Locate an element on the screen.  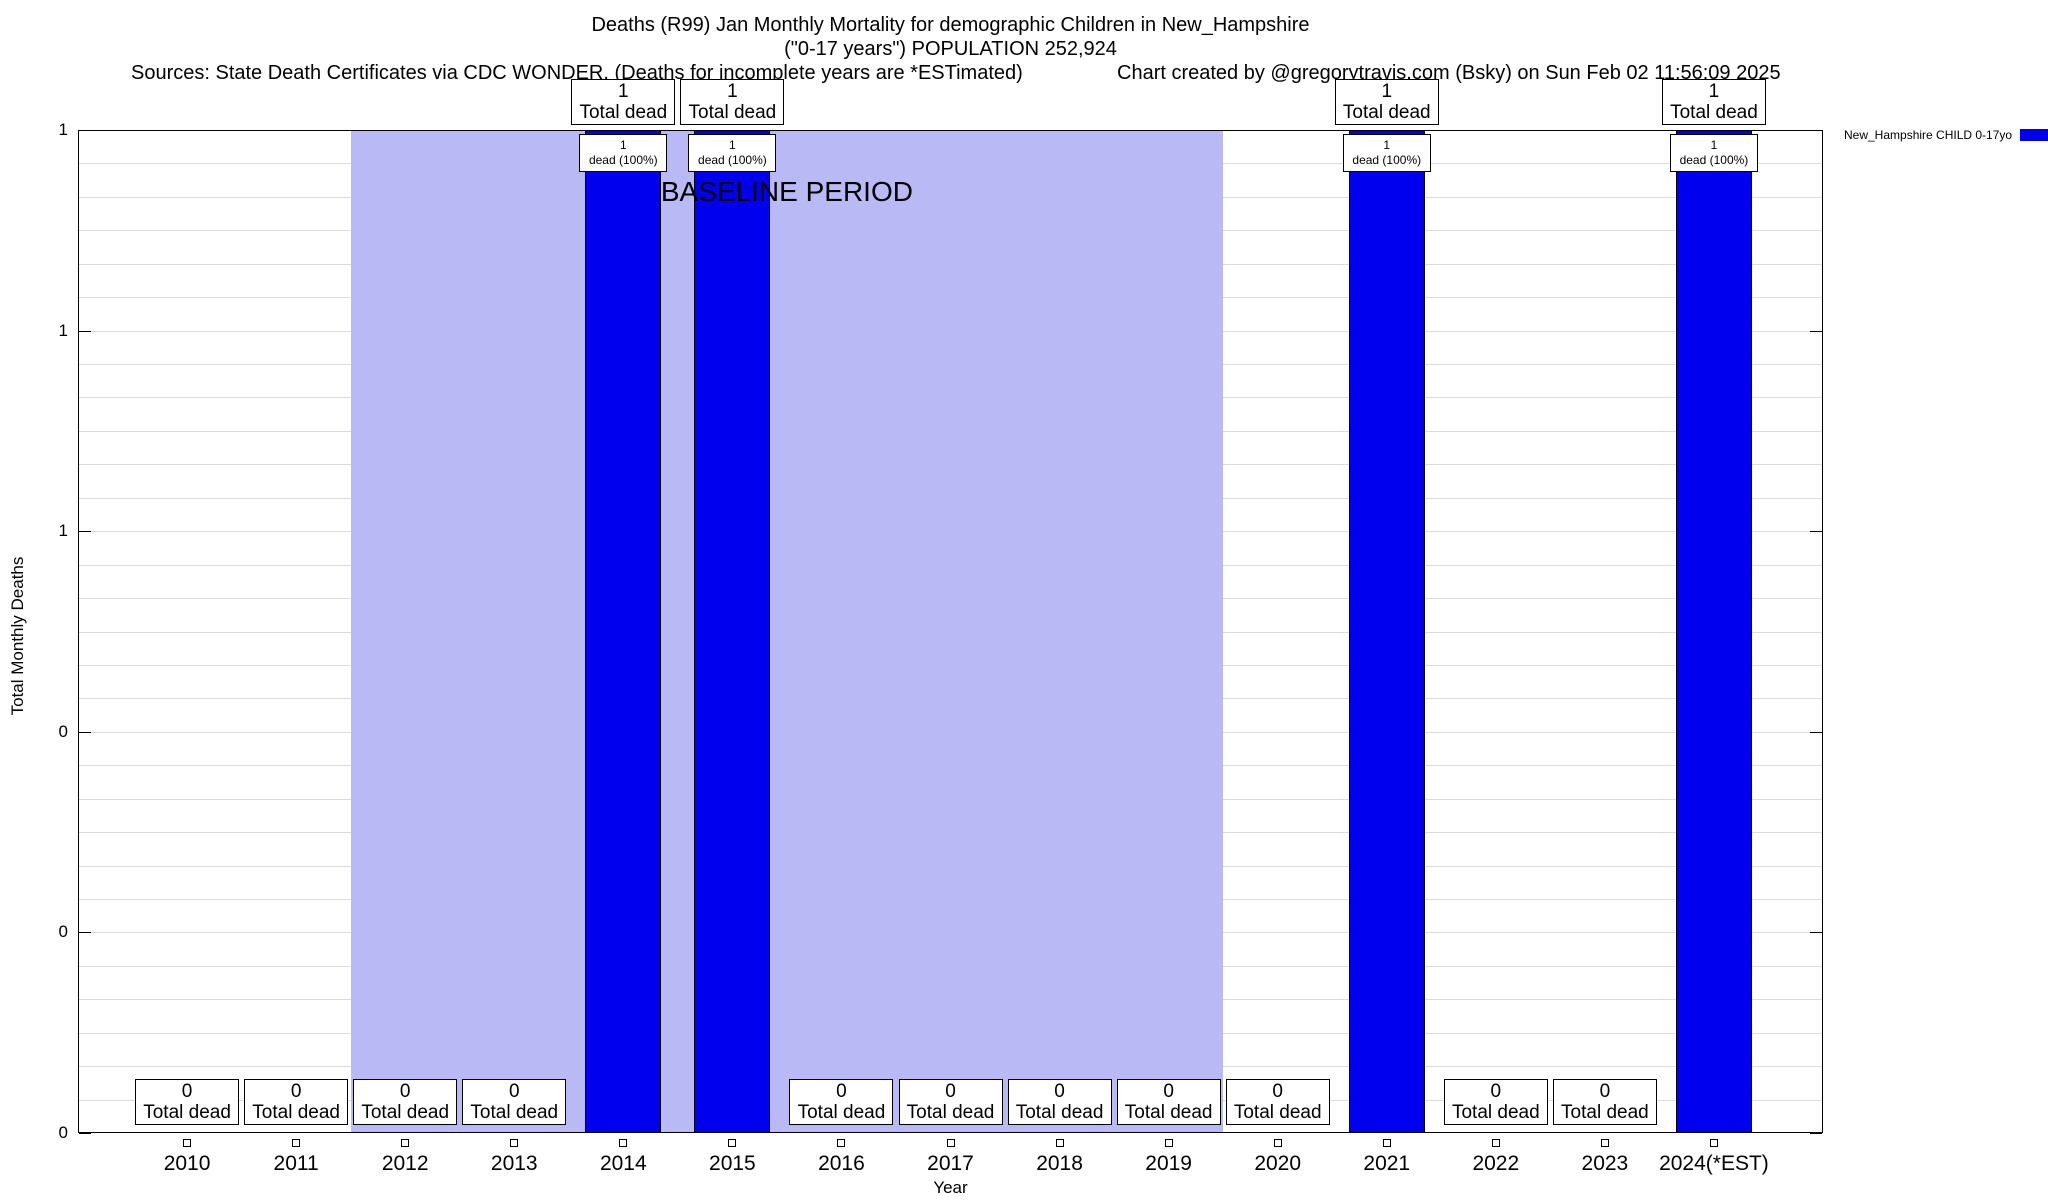
total-dead-box-2012-value: 0 is located at coordinates (405, 1091).